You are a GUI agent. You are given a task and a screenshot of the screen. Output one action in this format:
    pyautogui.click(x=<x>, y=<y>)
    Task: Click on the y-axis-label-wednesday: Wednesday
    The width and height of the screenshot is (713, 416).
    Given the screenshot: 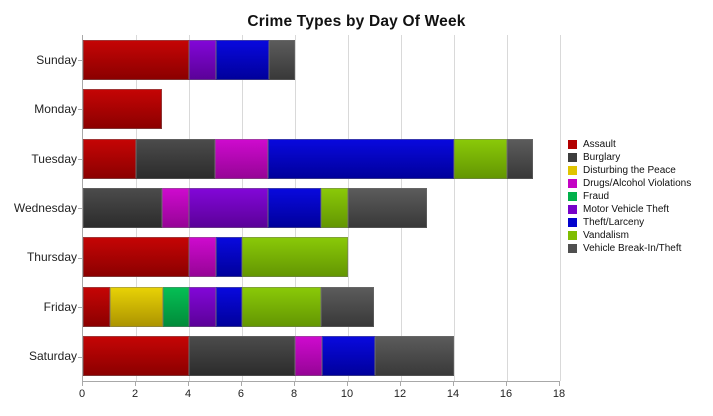 What is the action you would take?
    pyautogui.click(x=41, y=208)
    